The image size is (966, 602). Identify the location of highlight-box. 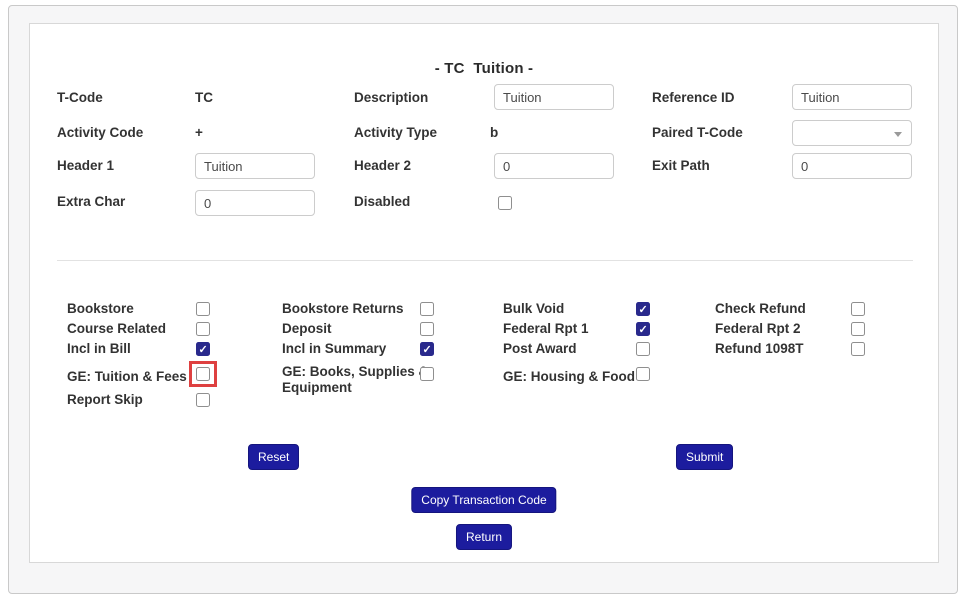
(203, 374).